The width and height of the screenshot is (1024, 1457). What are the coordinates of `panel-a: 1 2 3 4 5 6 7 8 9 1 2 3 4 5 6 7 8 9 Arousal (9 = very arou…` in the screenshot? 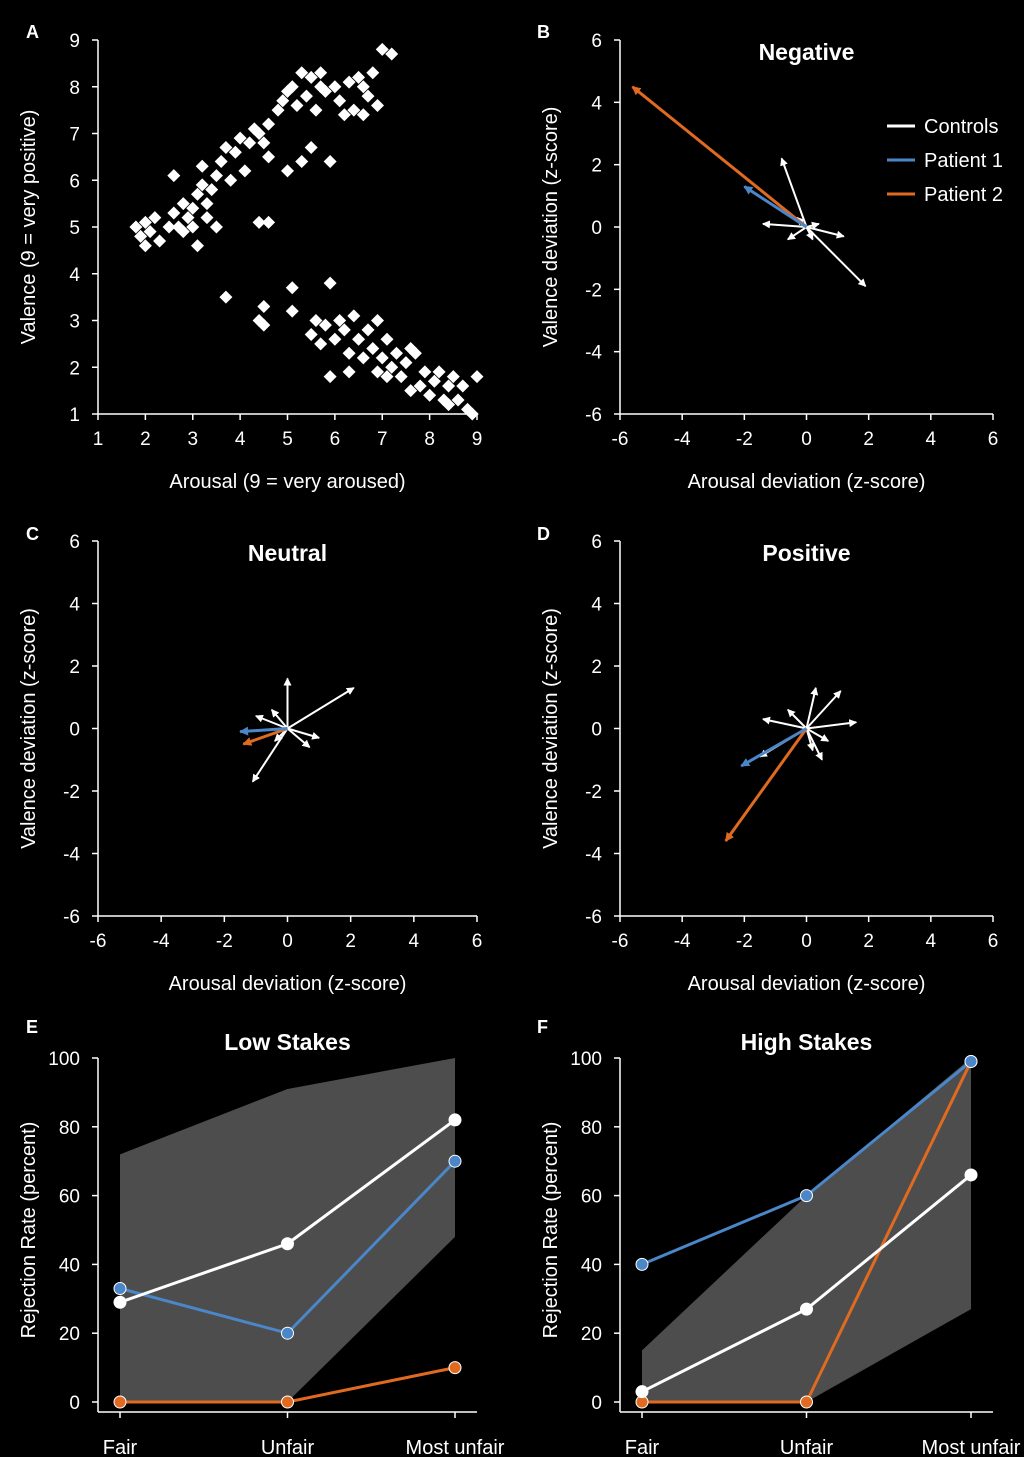 It's located at (251, 257).